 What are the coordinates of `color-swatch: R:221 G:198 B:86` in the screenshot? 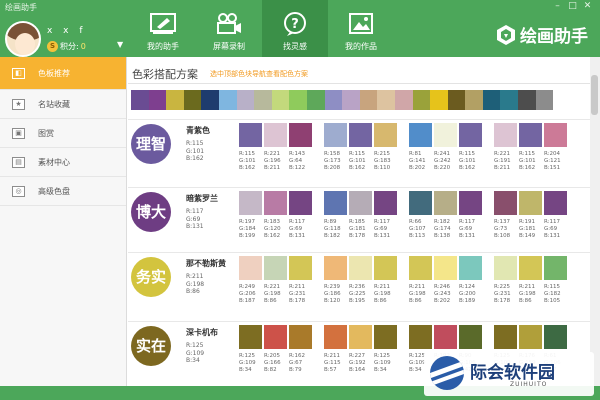 It's located at (275, 280).